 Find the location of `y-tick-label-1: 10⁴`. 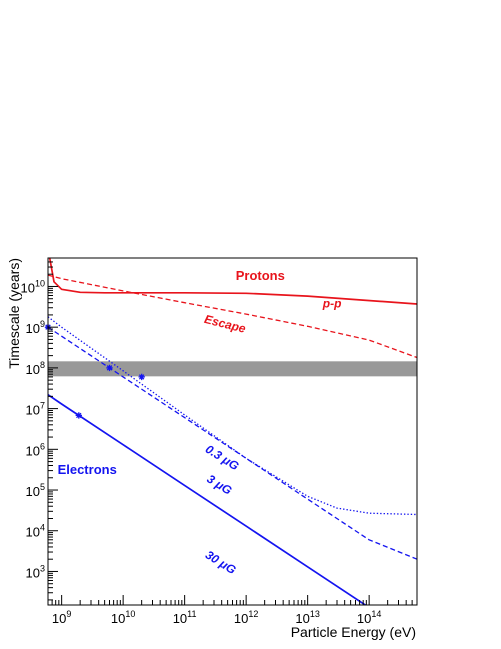

y-tick-label-1: 10⁴ is located at coordinates (35, 531).